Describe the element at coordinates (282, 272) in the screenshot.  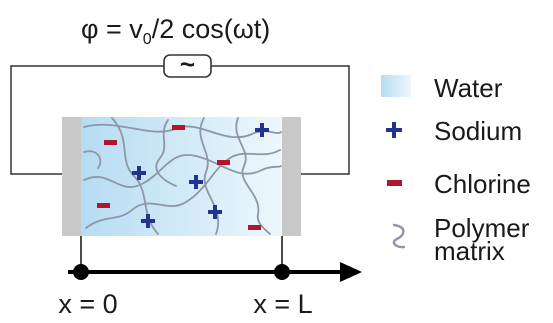
I see `axis-end-dot` at that location.